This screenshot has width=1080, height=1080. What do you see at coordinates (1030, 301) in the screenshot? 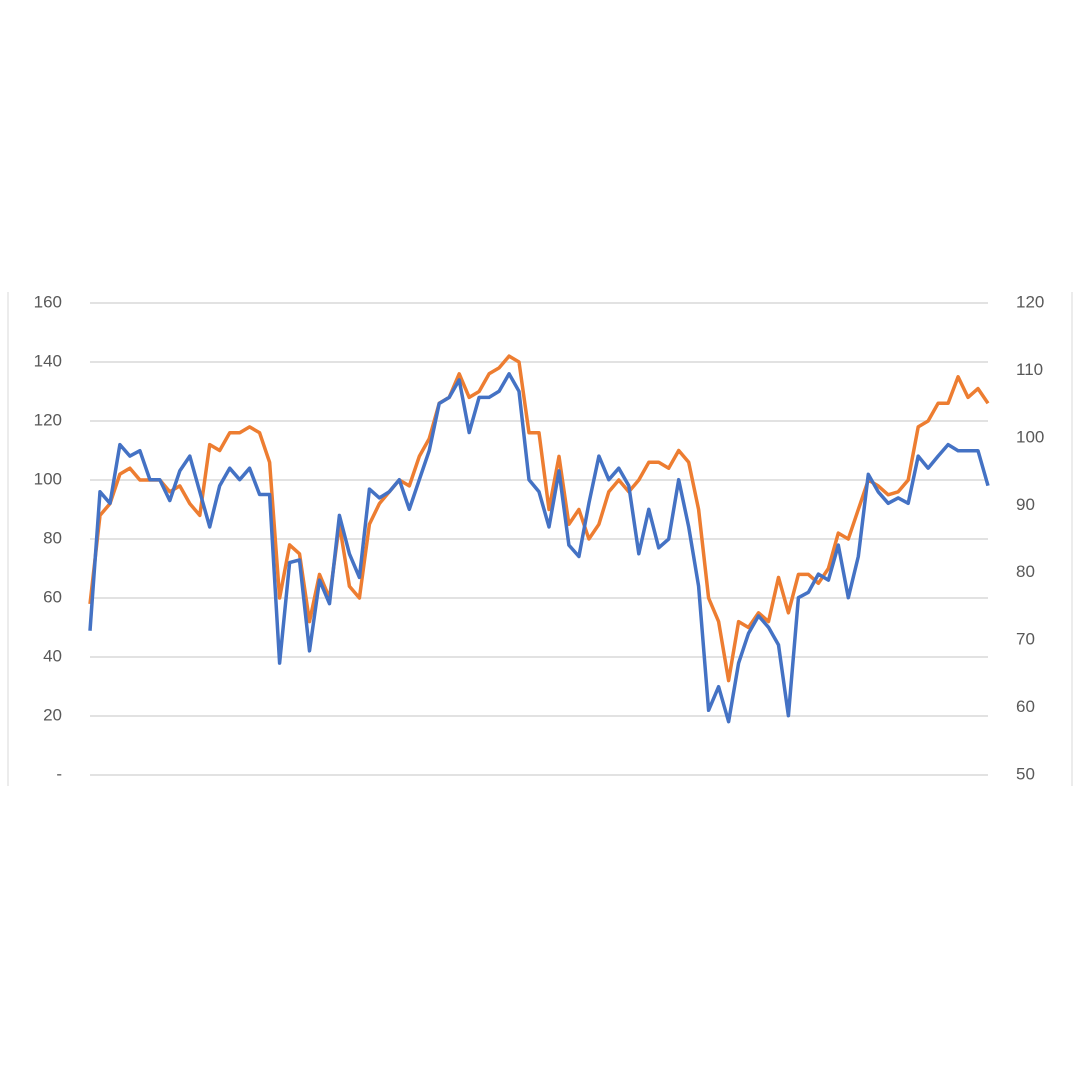
I see `y2-tick-label: 120` at bounding box center [1030, 301].